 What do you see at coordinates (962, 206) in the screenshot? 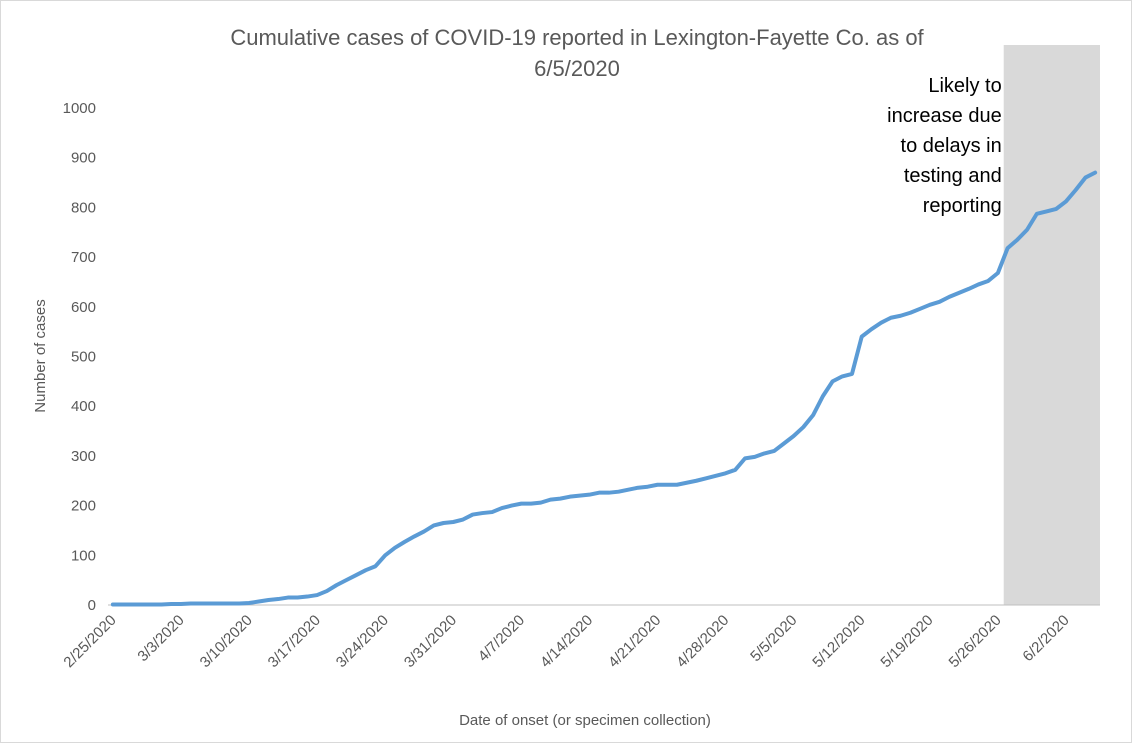
I see `annotation: reporting` at bounding box center [962, 206].